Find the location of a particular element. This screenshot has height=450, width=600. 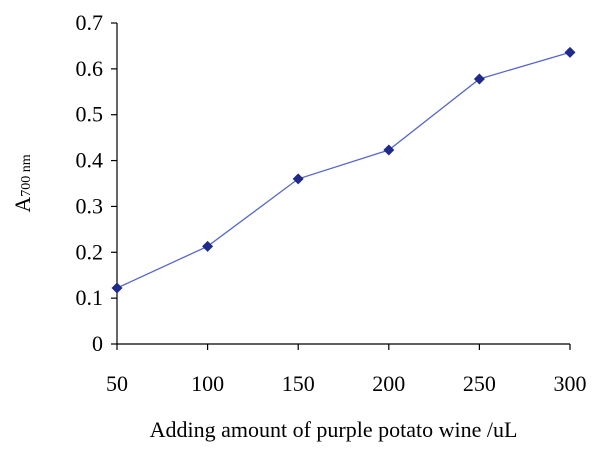

y-ticks: 0 0.1 0.2 0.3 0.4 0.5 0.6 0.7 is located at coordinates (96, 183).